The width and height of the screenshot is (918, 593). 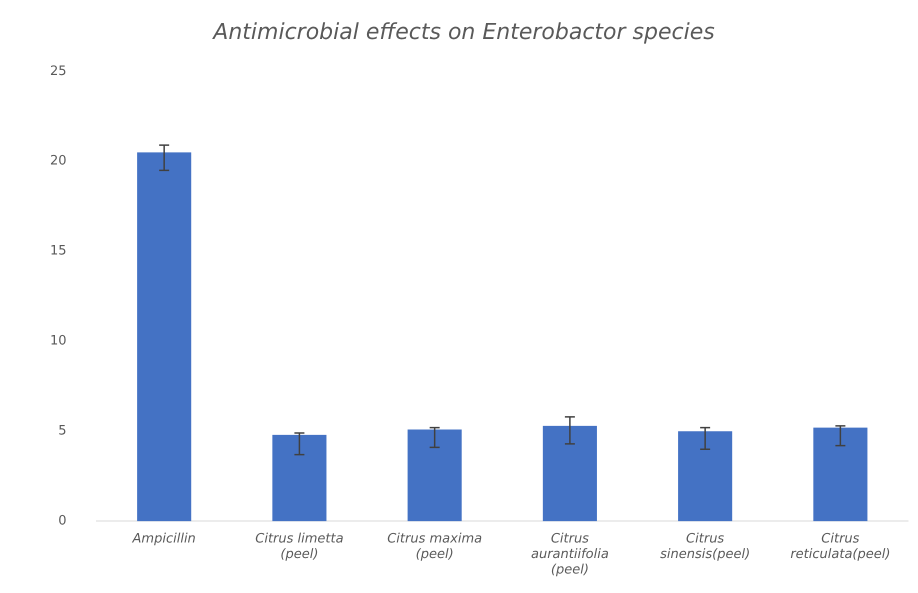 What do you see at coordinates (58, 71) in the screenshot?
I see `y-tick-label: 25` at bounding box center [58, 71].